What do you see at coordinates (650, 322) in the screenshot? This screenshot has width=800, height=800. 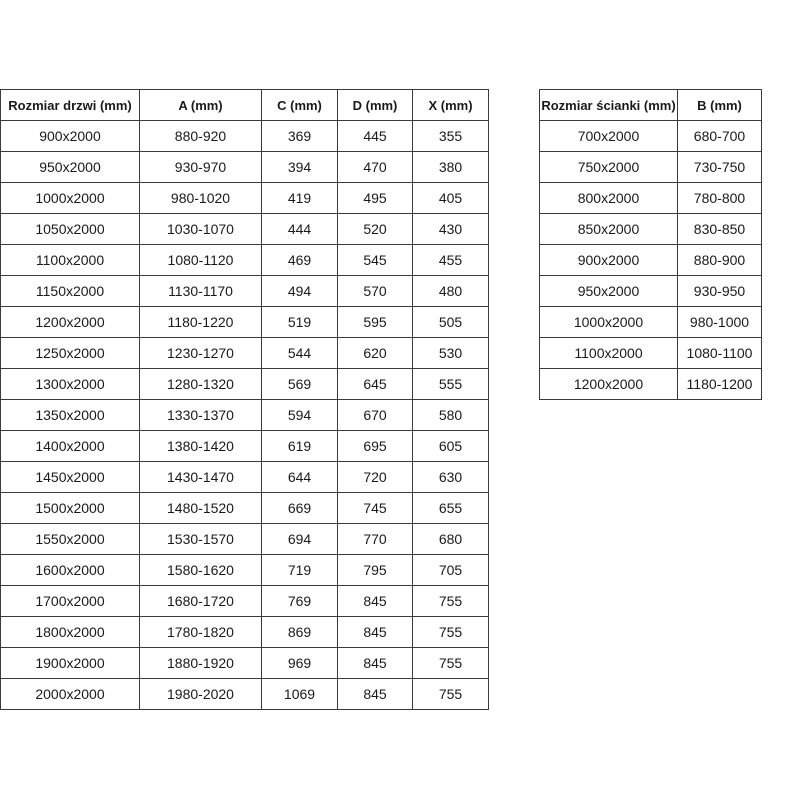 I see `table-row: 1000x2000 980-1000` at bounding box center [650, 322].